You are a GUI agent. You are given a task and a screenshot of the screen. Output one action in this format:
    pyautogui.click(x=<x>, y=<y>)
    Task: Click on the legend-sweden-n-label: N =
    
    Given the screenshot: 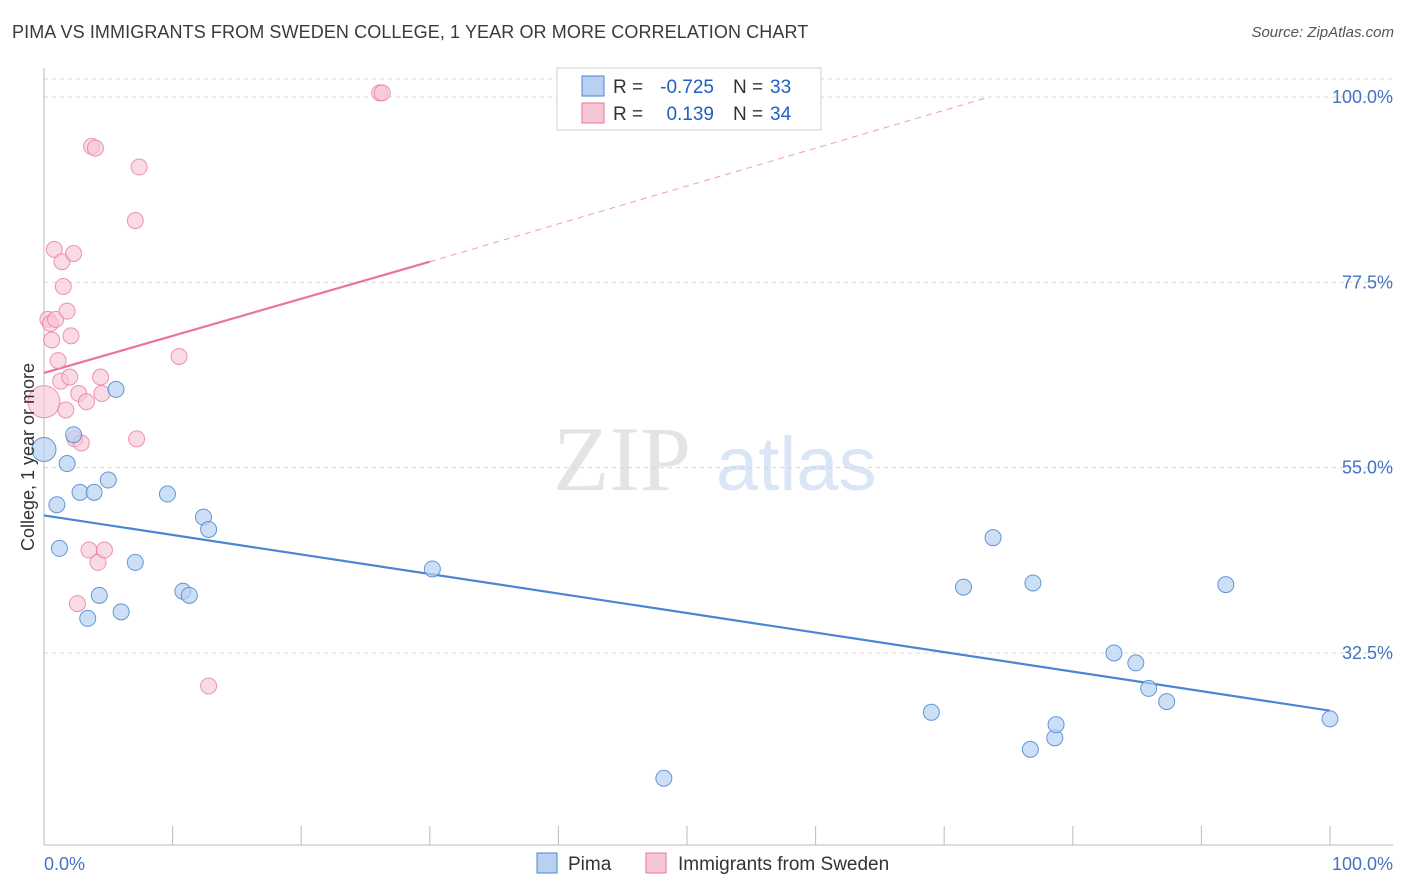 What is the action you would take?
    pyautogui.click(x=748, y=114)
    